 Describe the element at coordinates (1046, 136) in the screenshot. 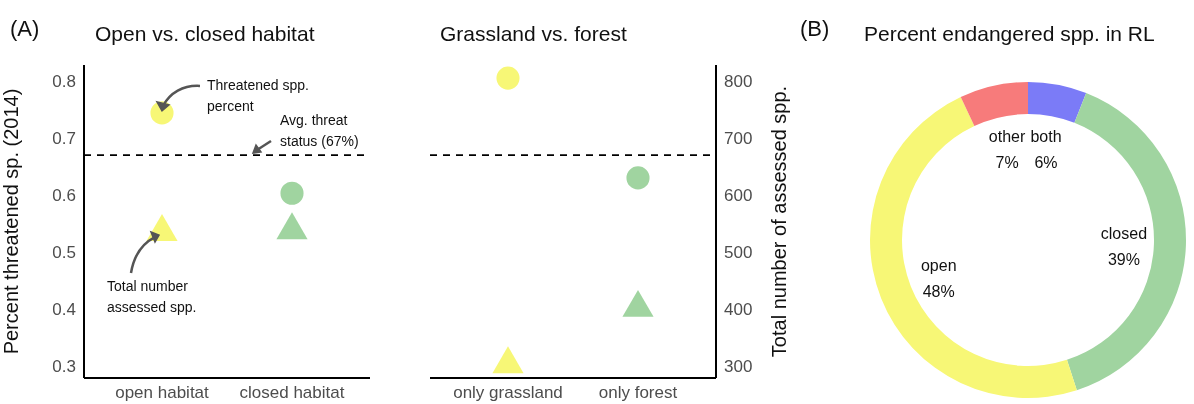

I see `slice-label: both` at that location.